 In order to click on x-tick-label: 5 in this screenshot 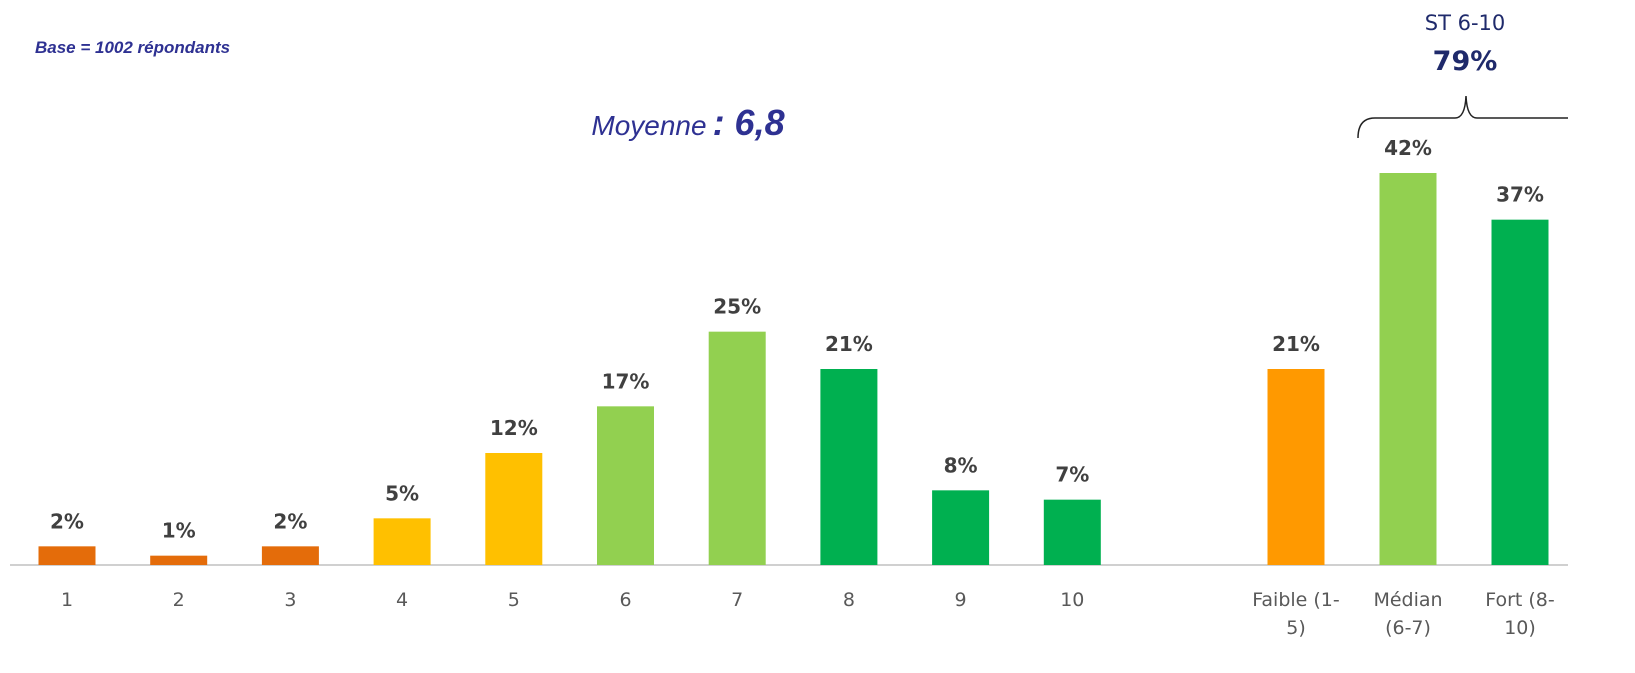, I will do `click(513, 600)`.